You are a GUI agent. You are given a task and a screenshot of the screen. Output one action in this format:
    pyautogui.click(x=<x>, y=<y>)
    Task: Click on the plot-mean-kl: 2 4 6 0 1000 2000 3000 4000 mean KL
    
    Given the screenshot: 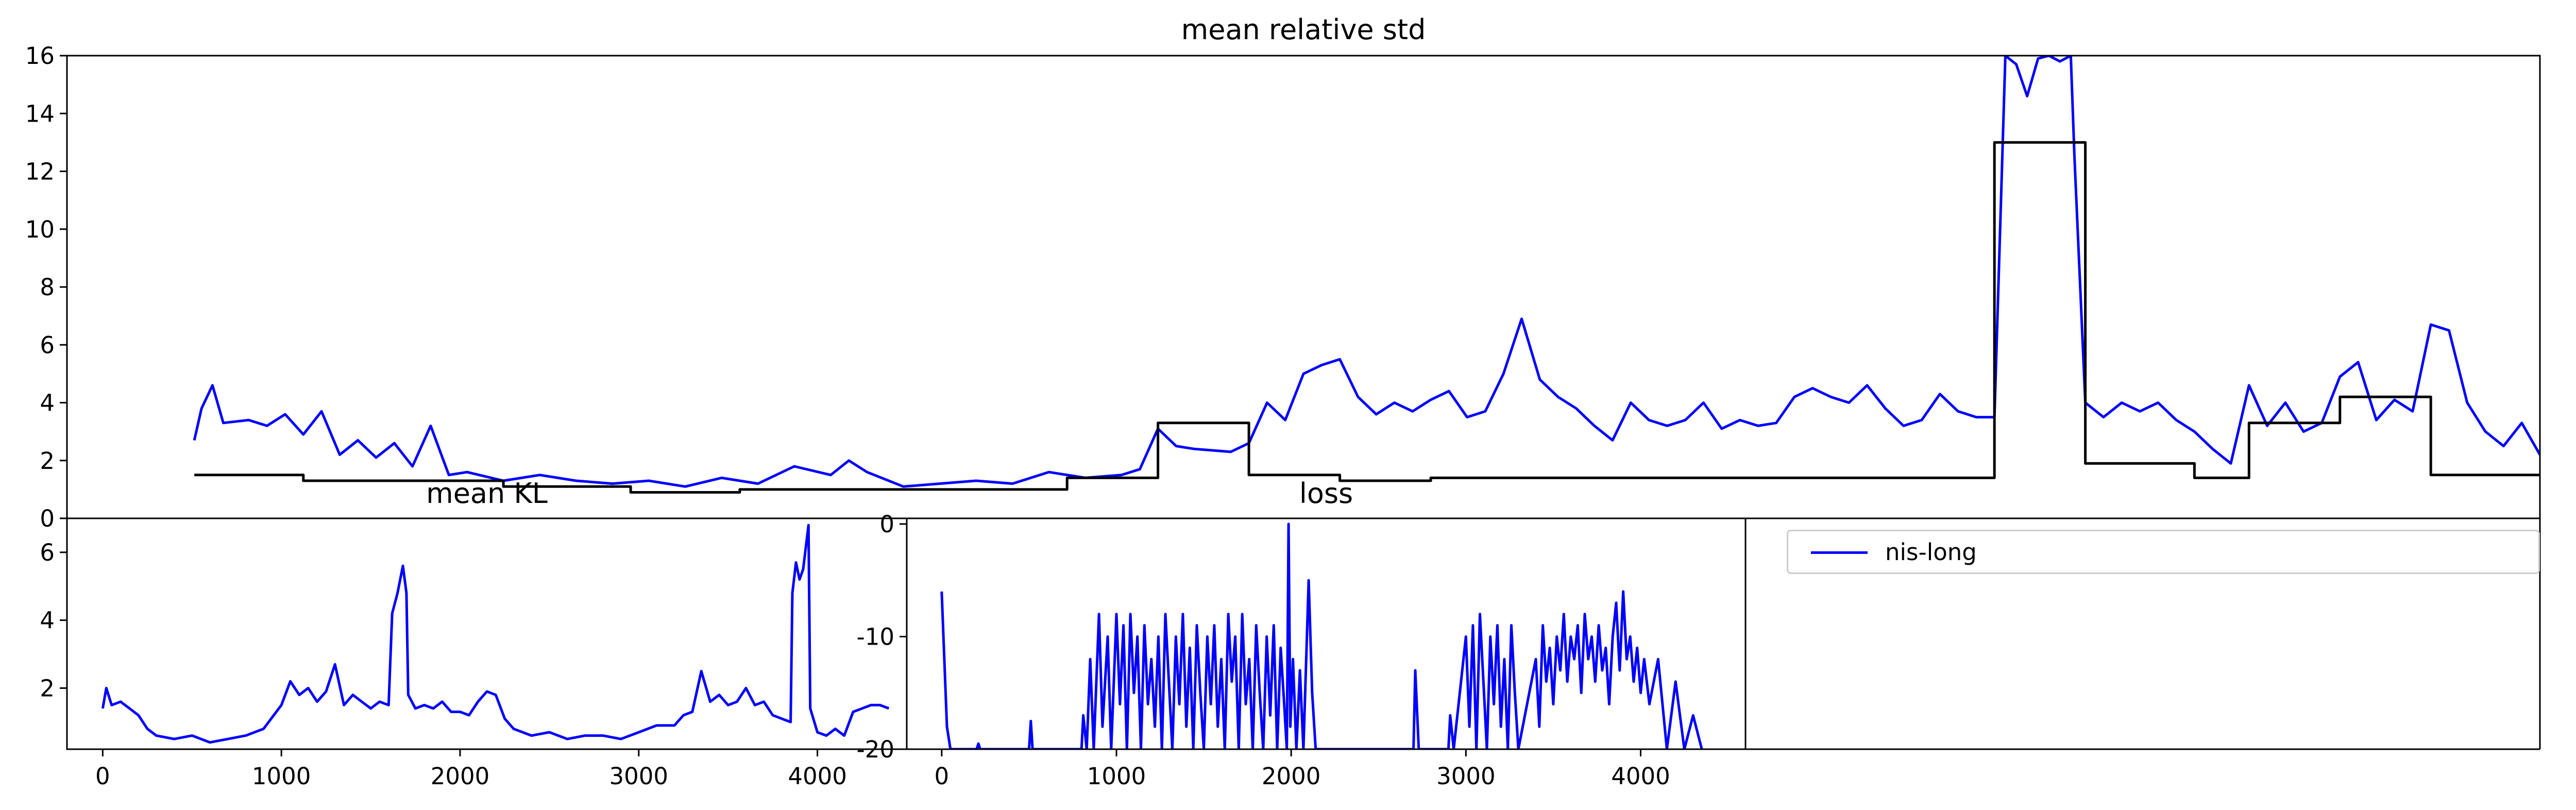 What is the action you would take?
    pyautogui.click(x=474, y=633)
    